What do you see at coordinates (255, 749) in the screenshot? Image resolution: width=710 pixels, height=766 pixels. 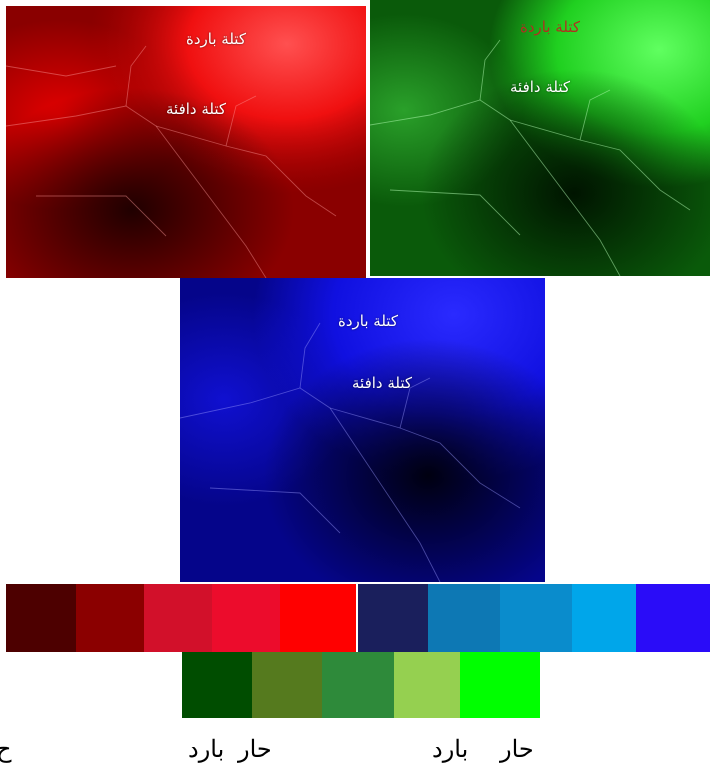 I see `legend-hot-green: حار` at bounding box center [255, 749].